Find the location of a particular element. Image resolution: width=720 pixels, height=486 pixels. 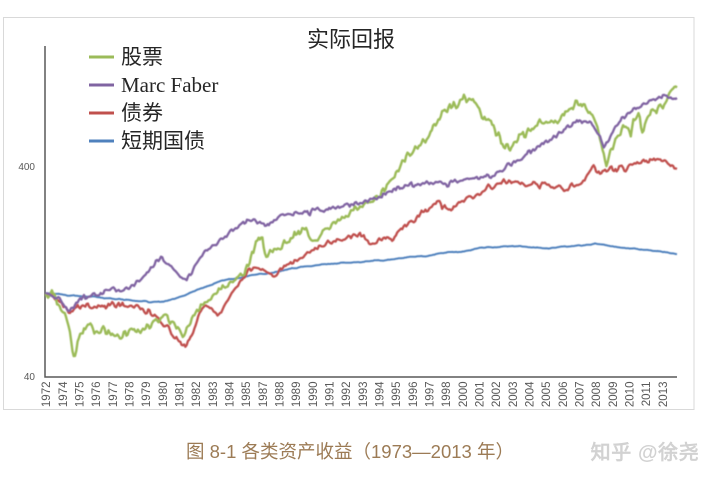

svg-text: 1983 is located at coordinates (214, 395).